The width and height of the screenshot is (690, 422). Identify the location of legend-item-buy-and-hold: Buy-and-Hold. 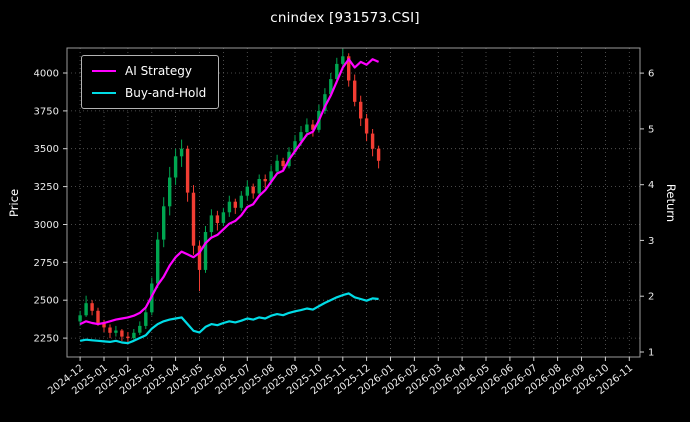
(149, 93).